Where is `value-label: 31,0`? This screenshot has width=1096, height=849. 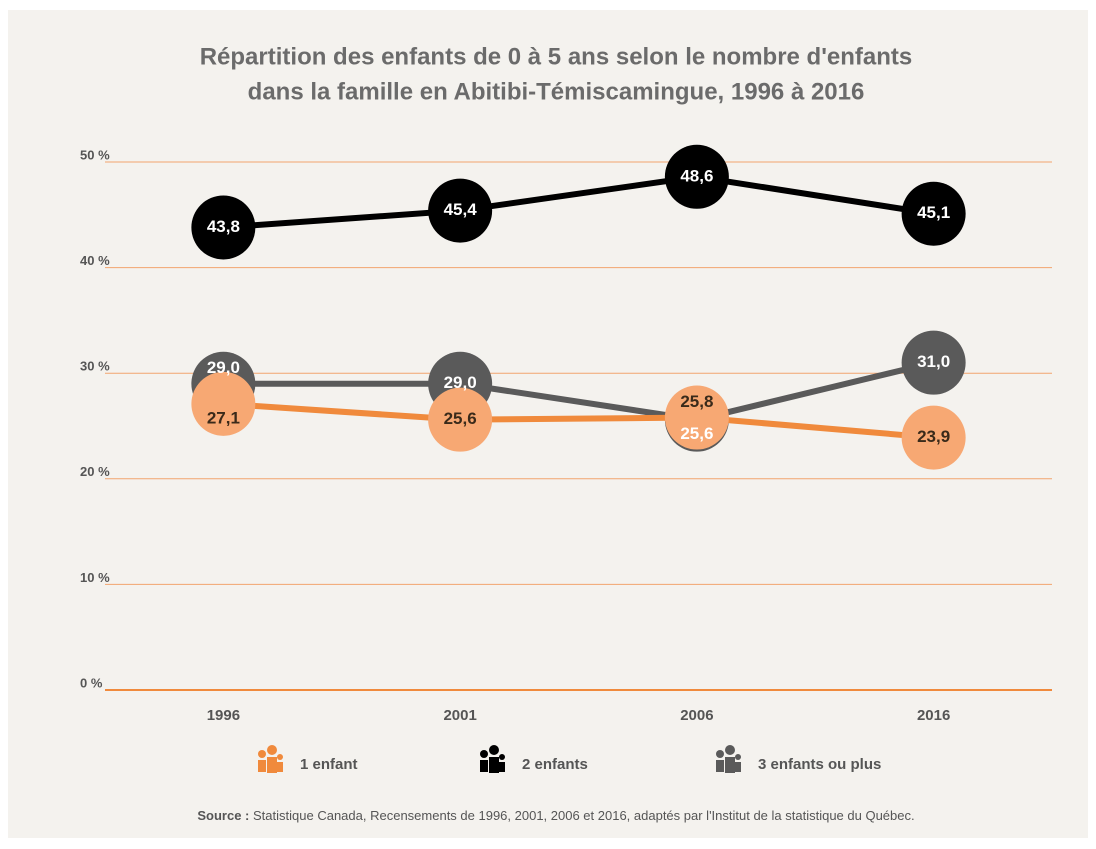
value-label: 31,0 is located at coordinates (933, 361).